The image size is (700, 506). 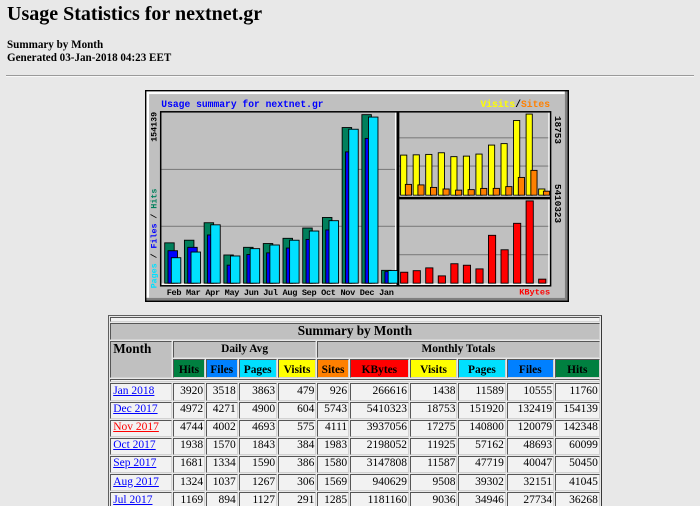 What do you see at coordinates (557, 130) in the screenshot?
I see `svg-text: 18753` at bounding box center [557, 130].